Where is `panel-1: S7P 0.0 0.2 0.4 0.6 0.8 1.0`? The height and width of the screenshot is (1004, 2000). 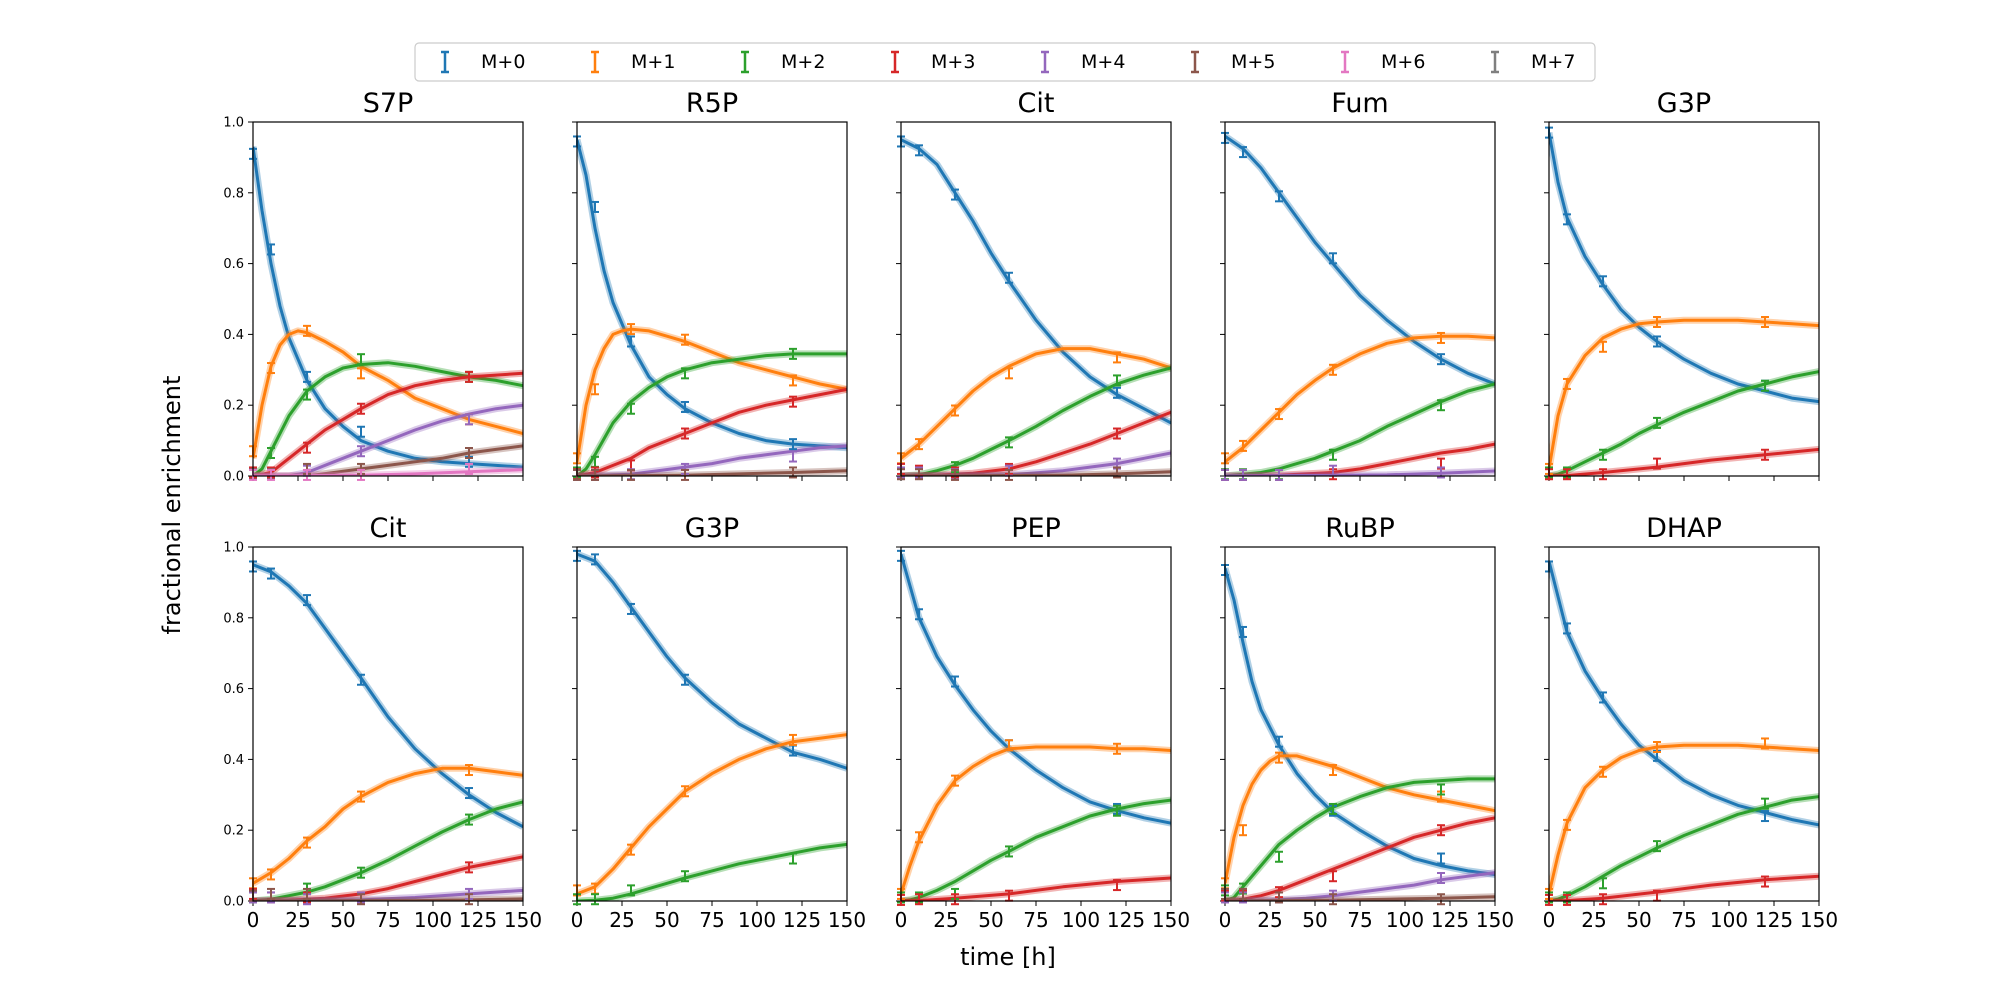
panel-1: S7P 0.0 0.2 0.4 0.6 0.8 1.0 is located at coordinates (373, 286).